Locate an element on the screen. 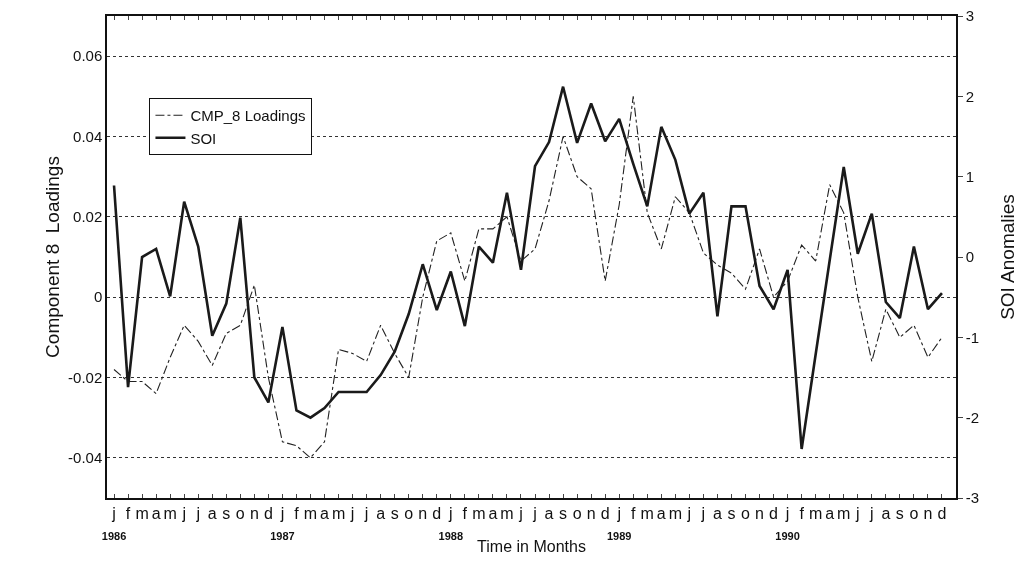  y2-tick-label: -1 is located at coordinates (972, 337).